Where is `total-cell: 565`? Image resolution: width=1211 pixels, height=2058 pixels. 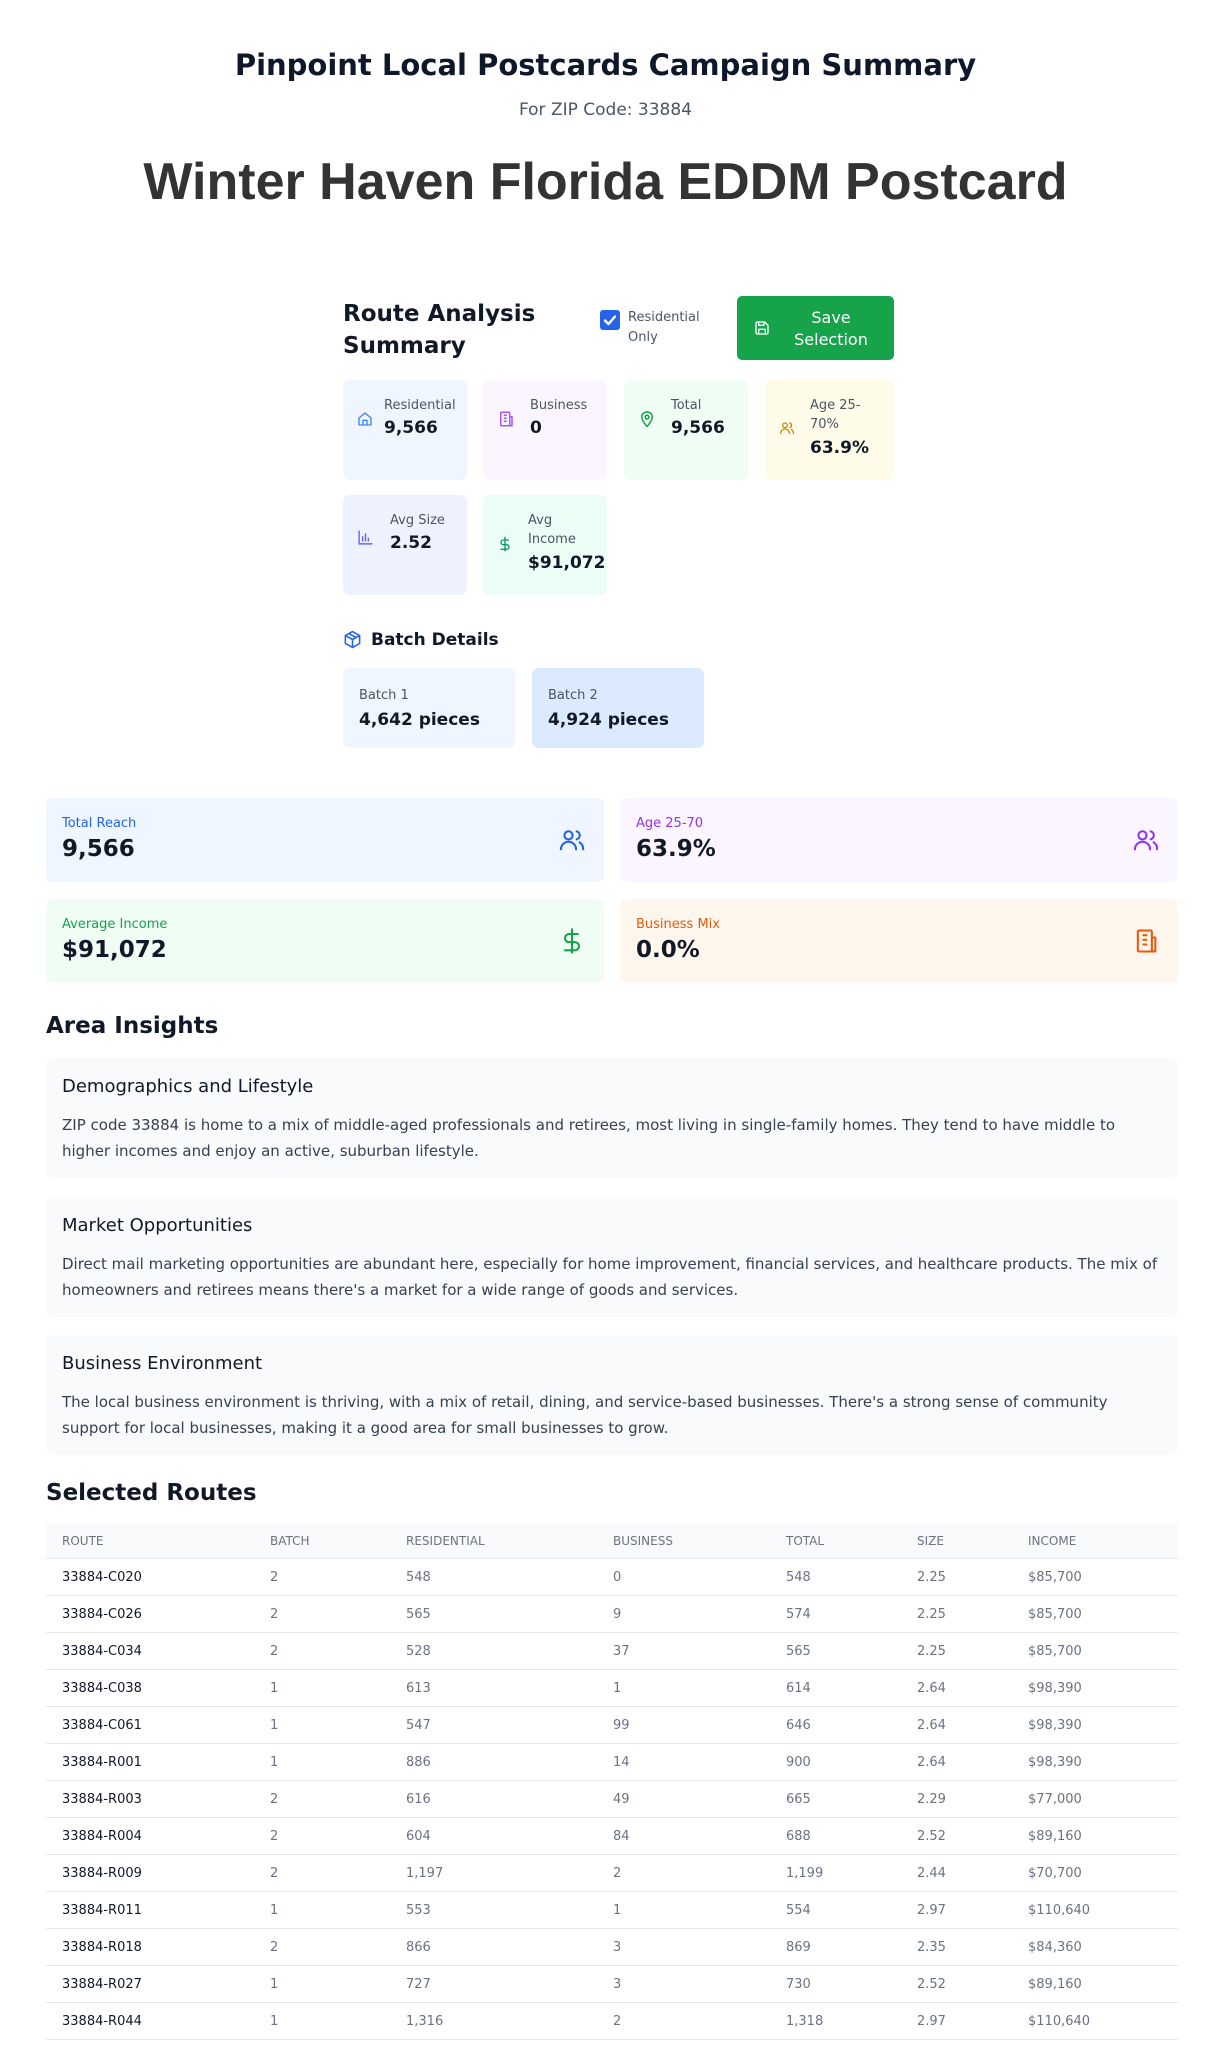
total-cell: 565 is located at coordinates (835, 1651).